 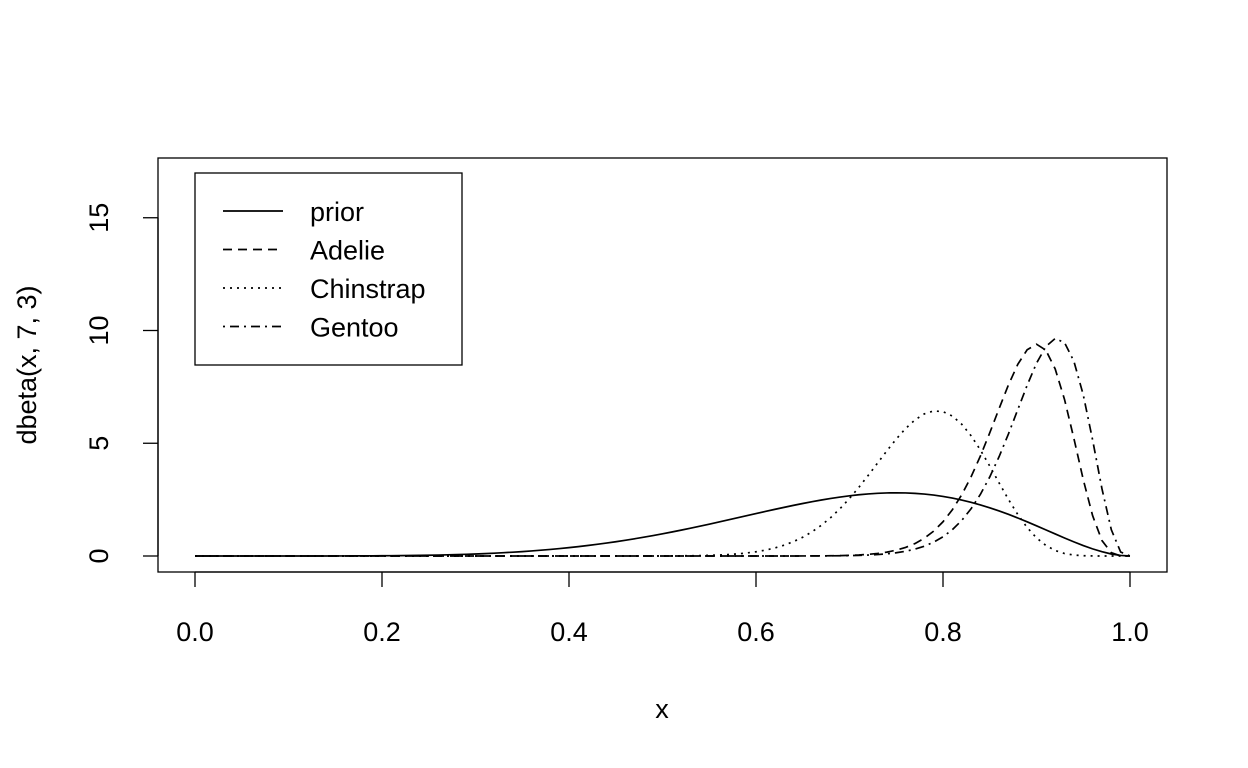 I want to click on x-axis-label: x, so click(x=662, y=709).